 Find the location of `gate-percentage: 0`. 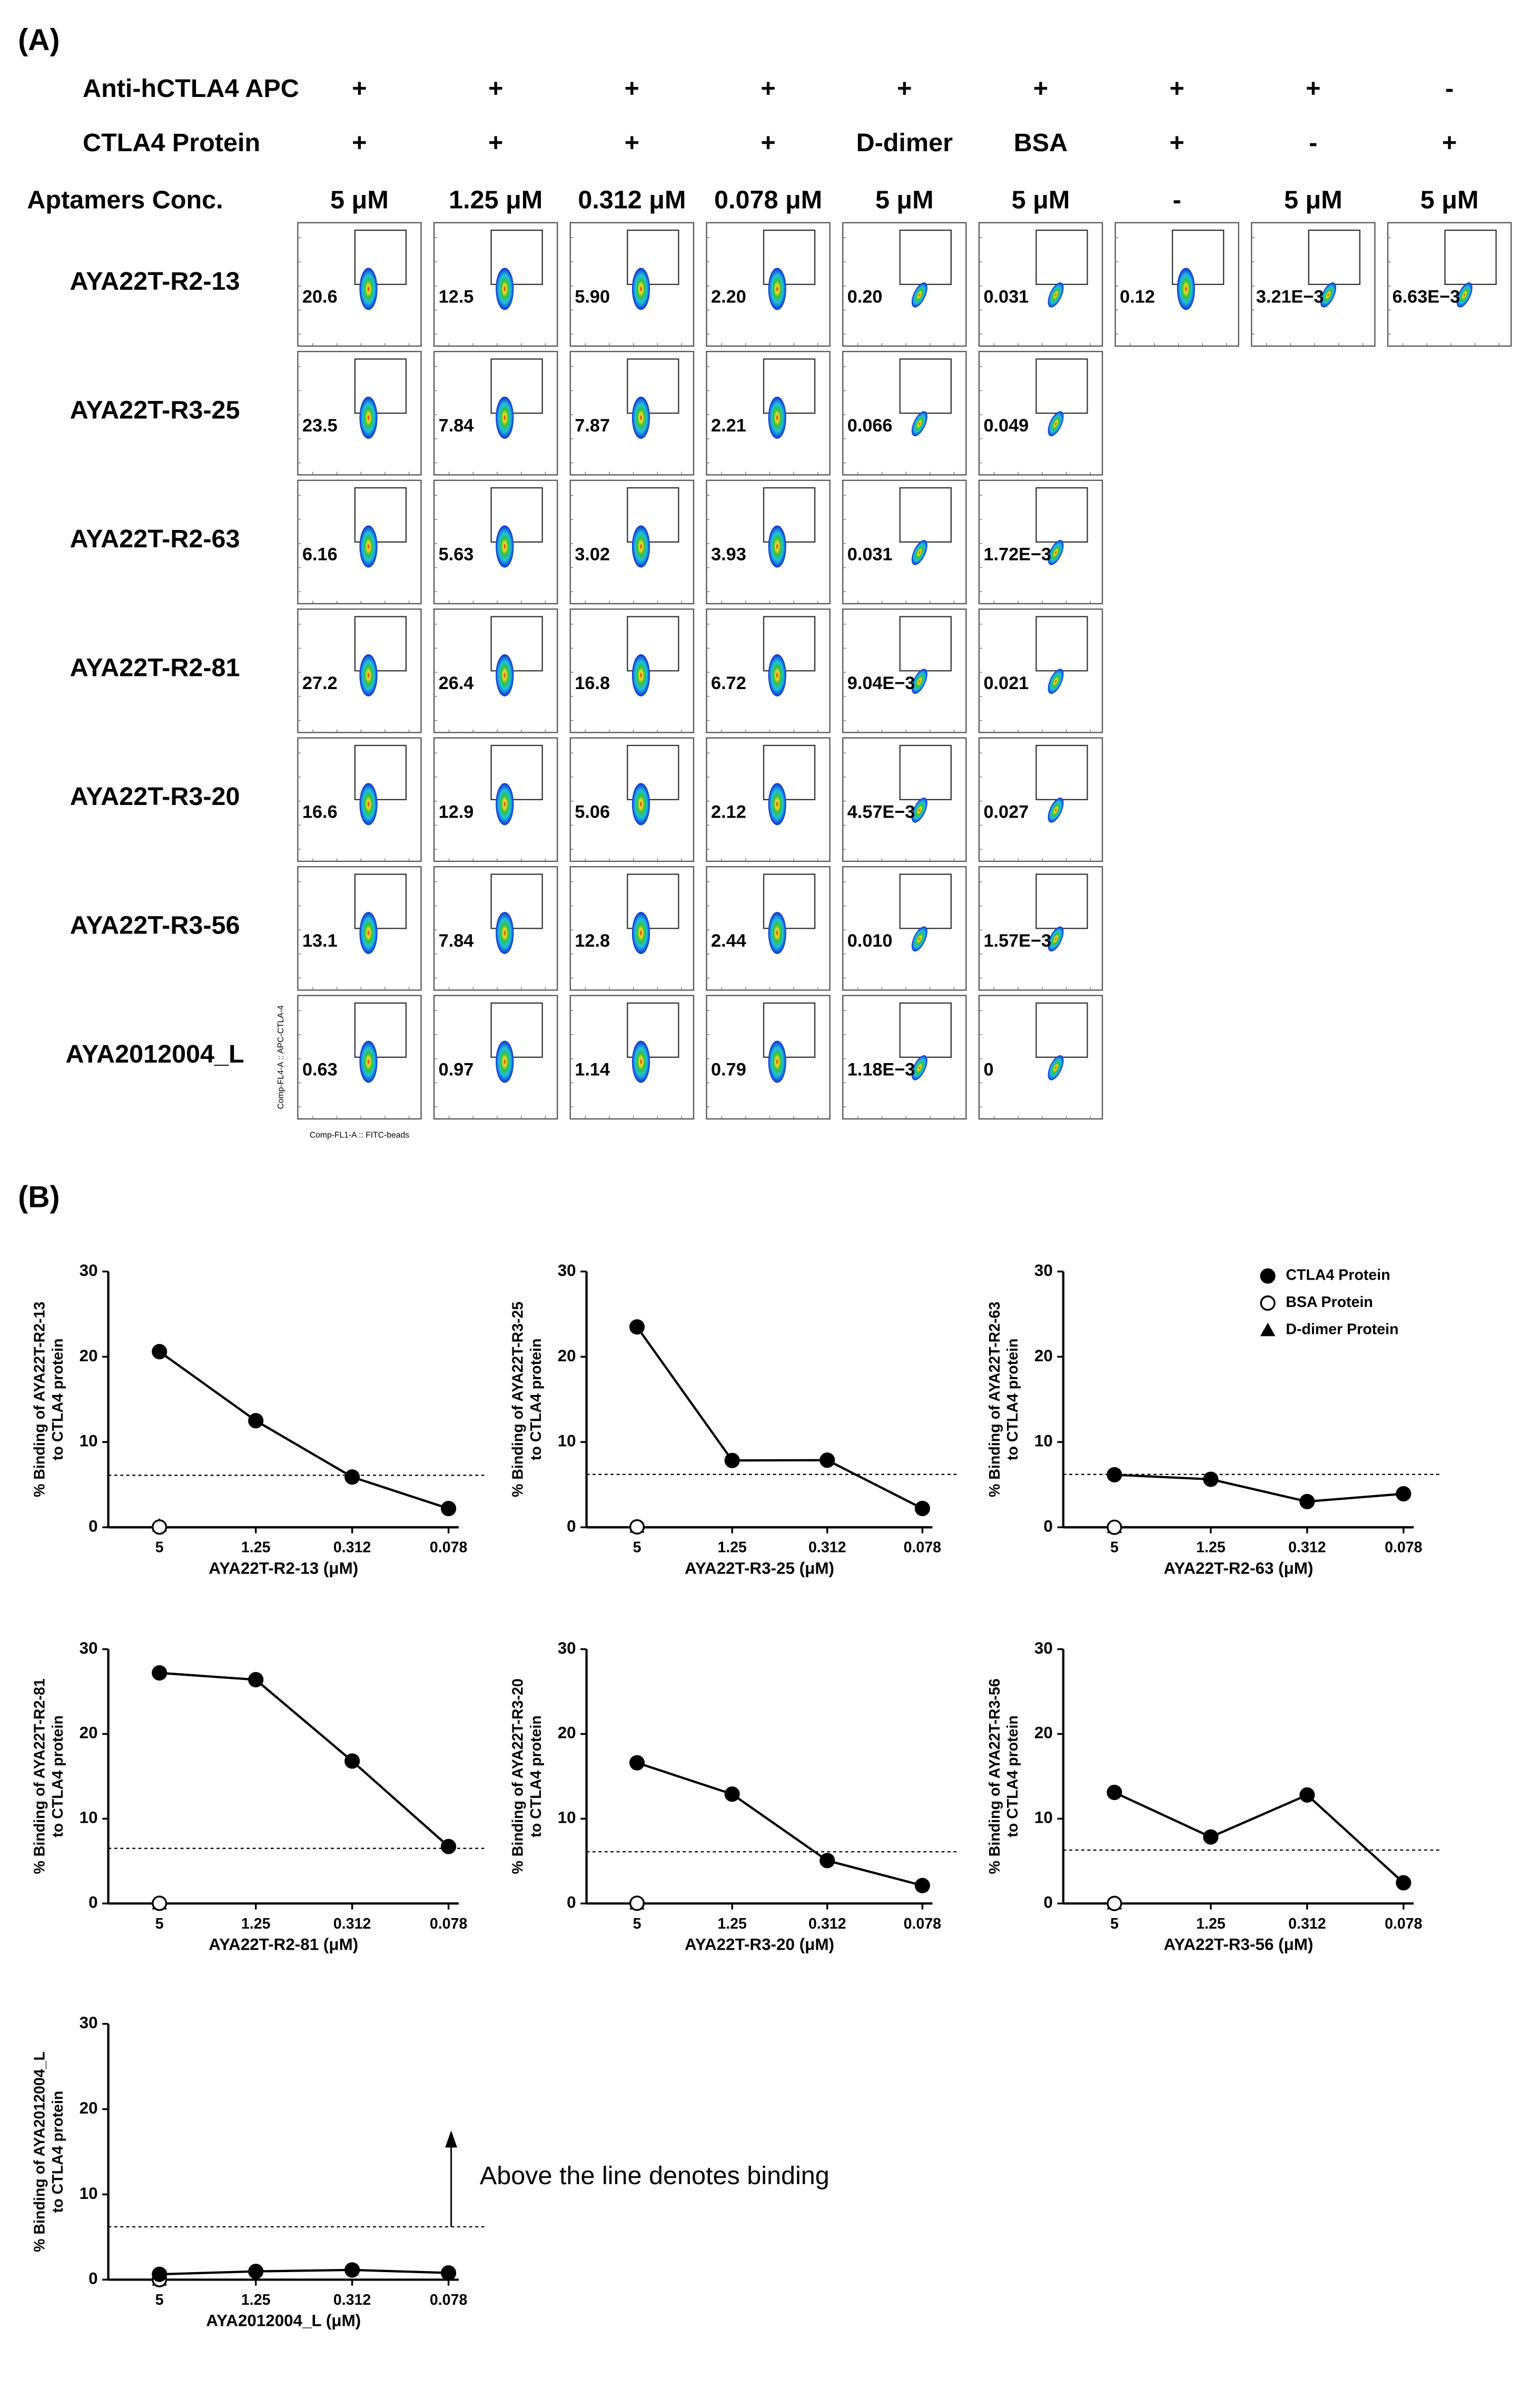

gate-percentage: 0 is located at coordinates (988, 1070).